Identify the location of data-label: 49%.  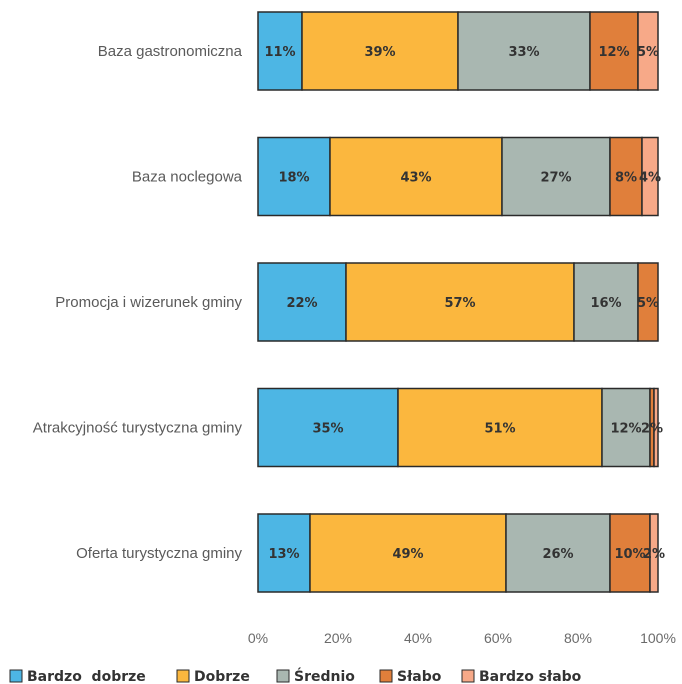
(407, 554).